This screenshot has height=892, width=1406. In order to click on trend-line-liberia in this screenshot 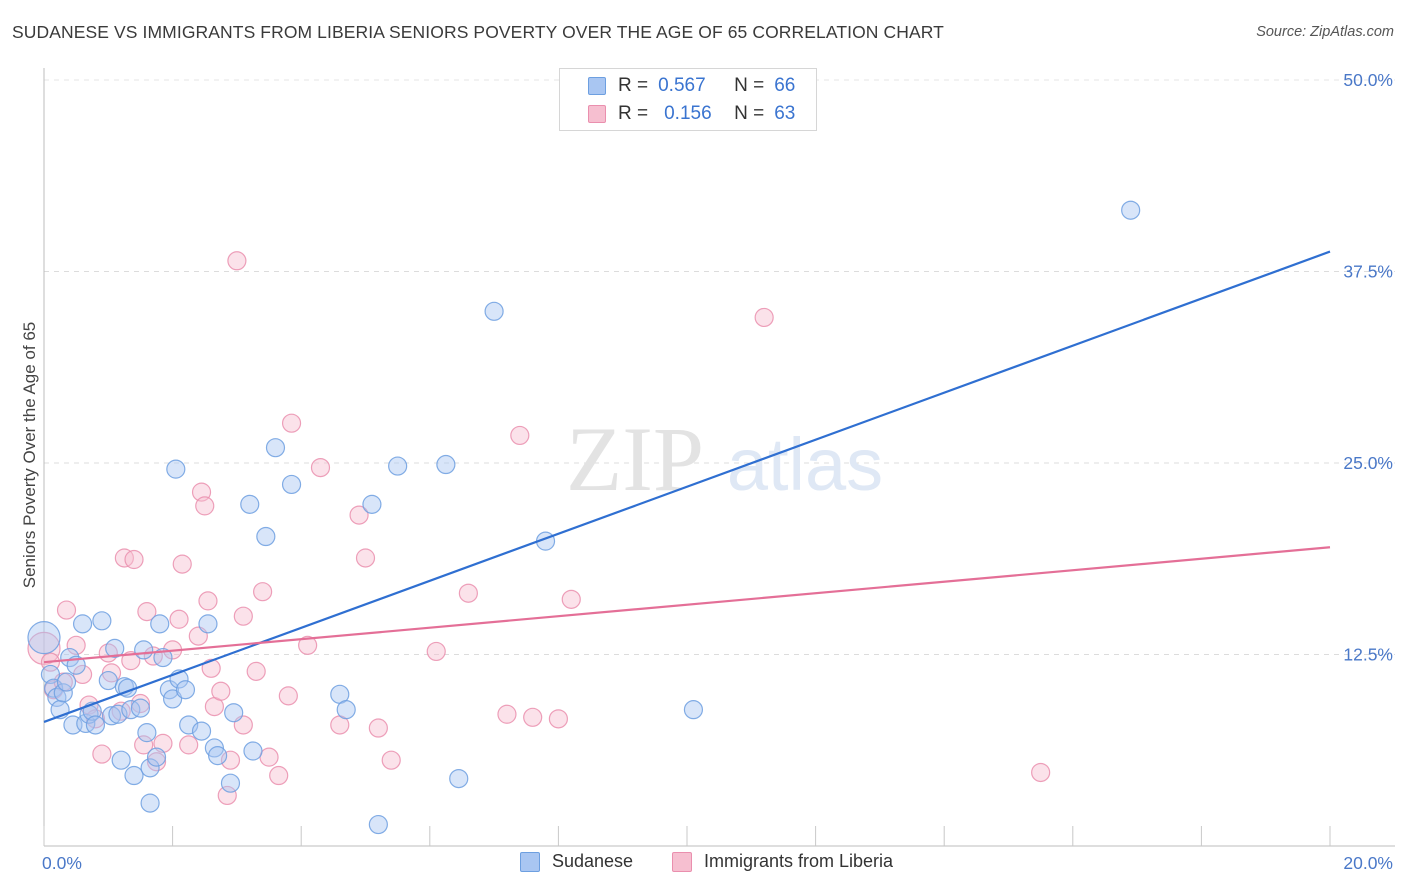, I will do `click(687, 605)`.